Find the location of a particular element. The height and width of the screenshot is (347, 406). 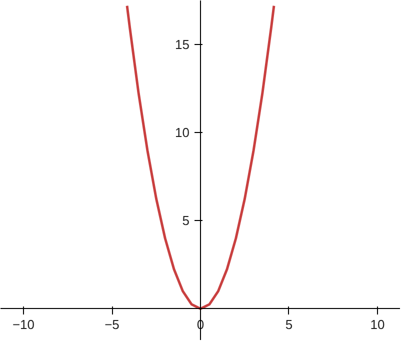

y-tick-label: 15 is located at coordinates (182, 44).